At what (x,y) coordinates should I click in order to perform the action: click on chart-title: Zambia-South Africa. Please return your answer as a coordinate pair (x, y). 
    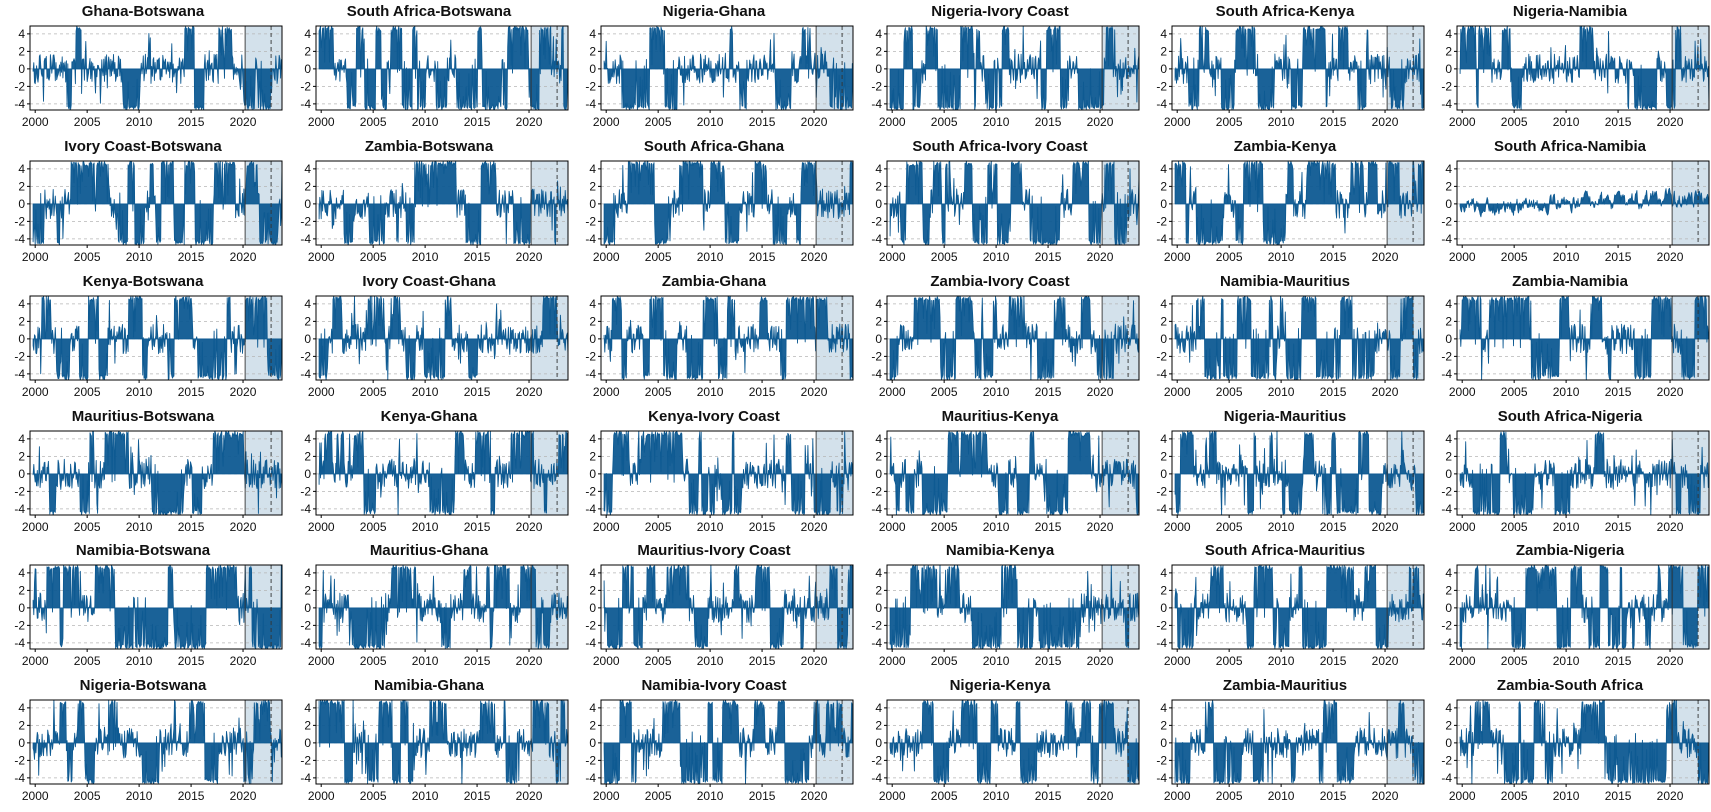
    Looking at the image, I should click on (1570, 685).